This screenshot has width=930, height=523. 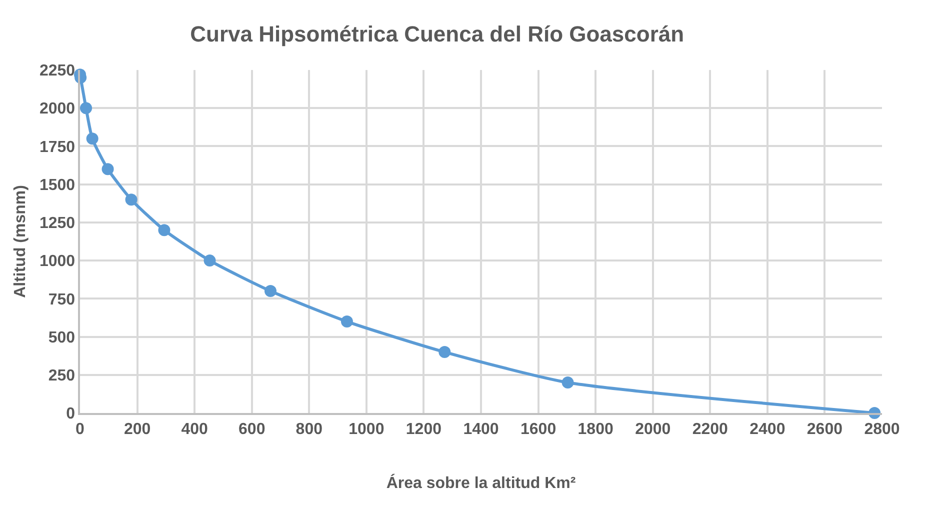 I want to click on x-tick-label: 2800, so click(x=882, y=429).